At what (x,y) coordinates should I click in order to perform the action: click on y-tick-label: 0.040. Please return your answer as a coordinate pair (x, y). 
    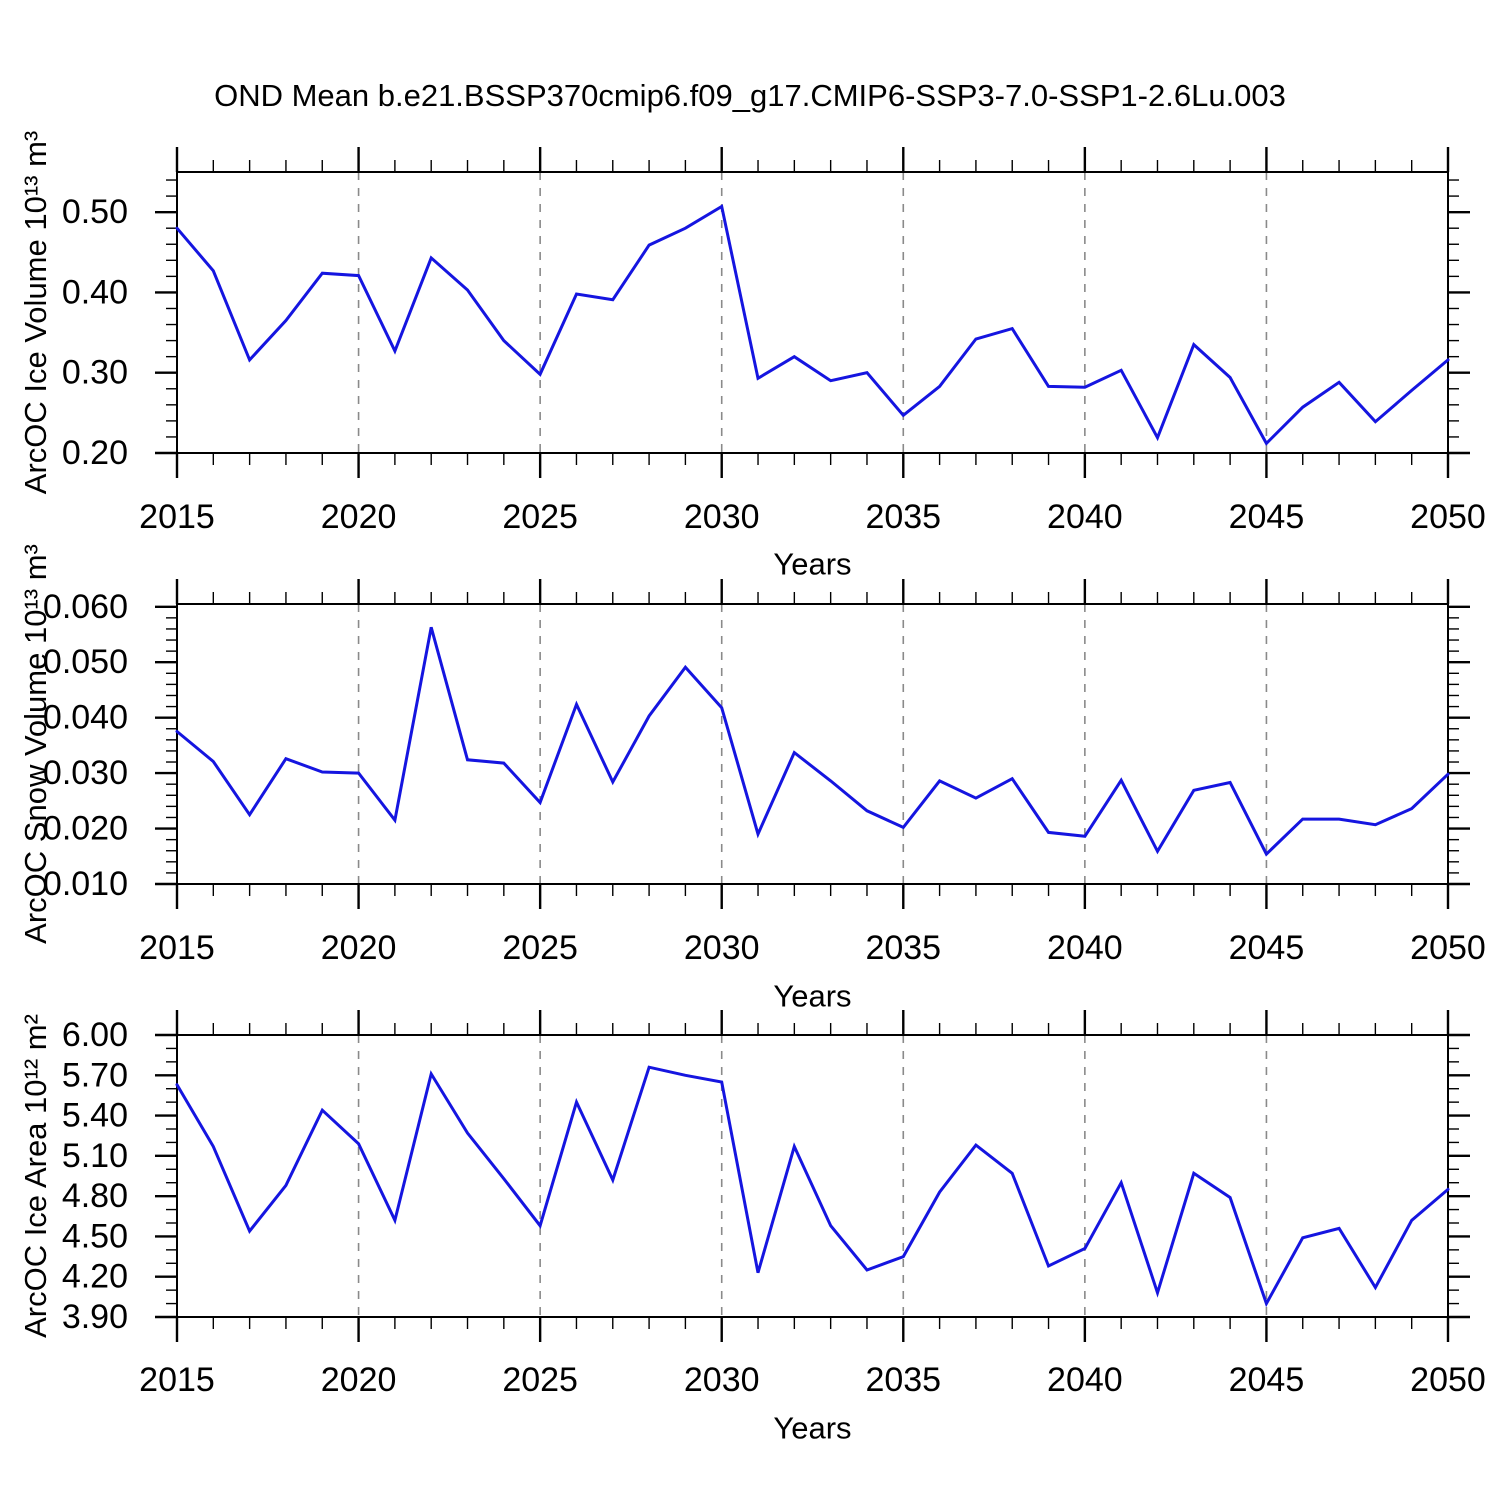
    Looking at the image, I should click on (85, 718).